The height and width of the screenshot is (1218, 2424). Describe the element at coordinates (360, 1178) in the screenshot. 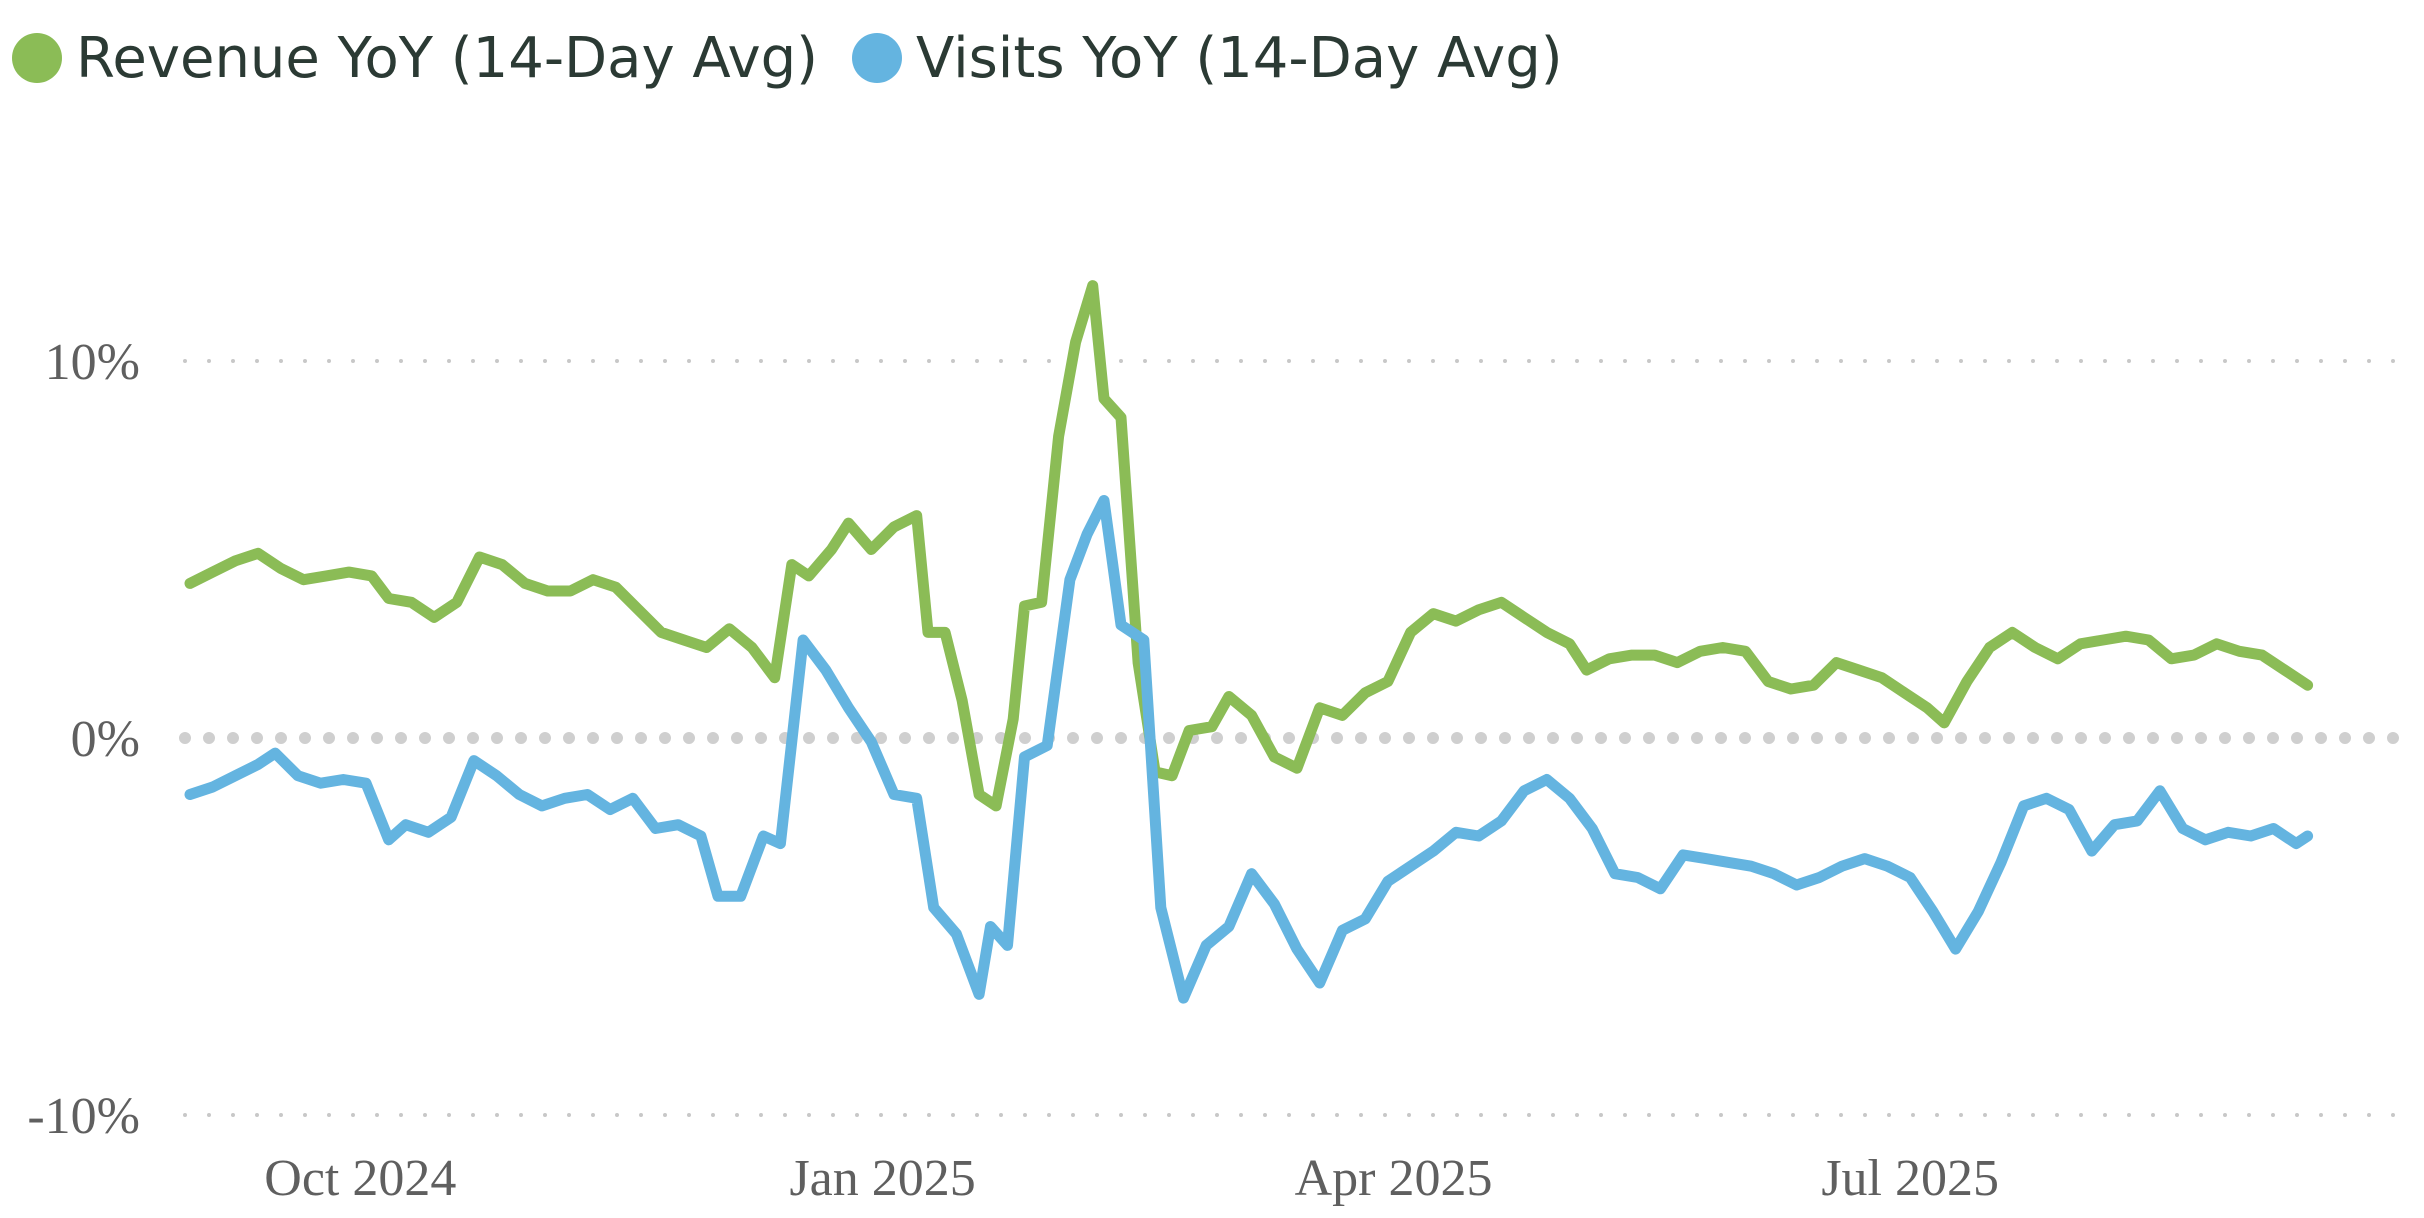

I see `x-tick-label: Oct 2024` at that location.